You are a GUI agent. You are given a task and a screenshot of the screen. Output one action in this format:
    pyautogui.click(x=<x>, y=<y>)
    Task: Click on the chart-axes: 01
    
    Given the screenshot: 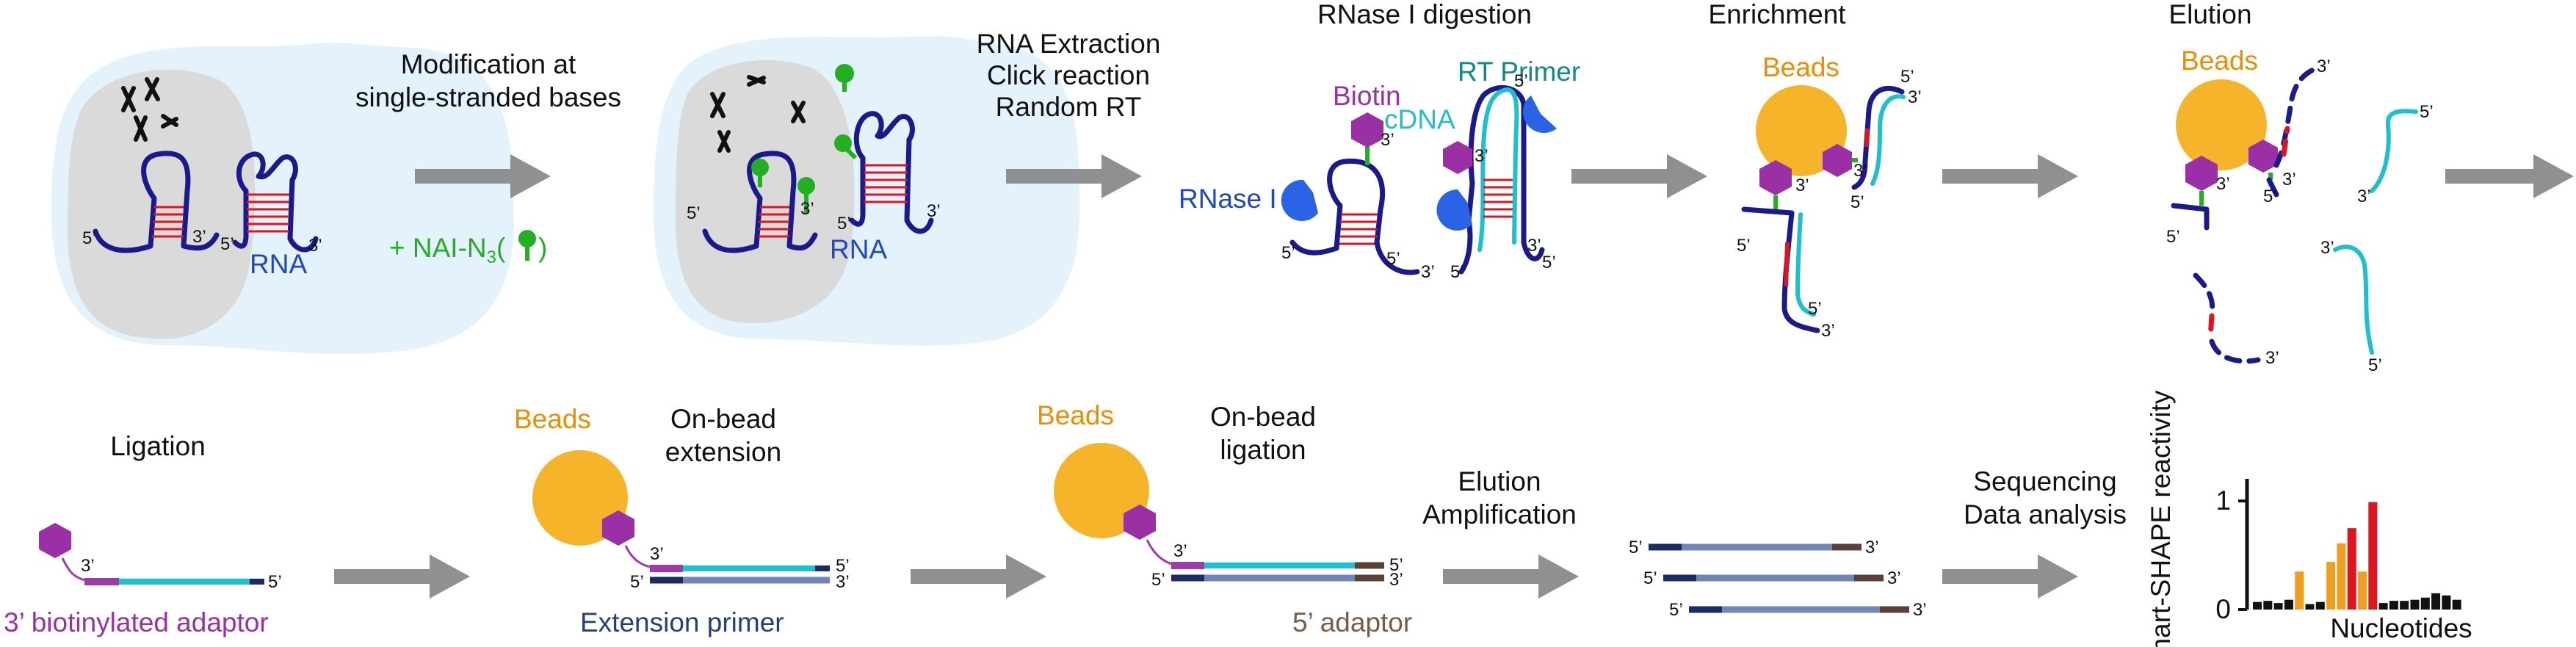 What is the action you would take?
    pyautogui.click(x=2232, y=551)
    